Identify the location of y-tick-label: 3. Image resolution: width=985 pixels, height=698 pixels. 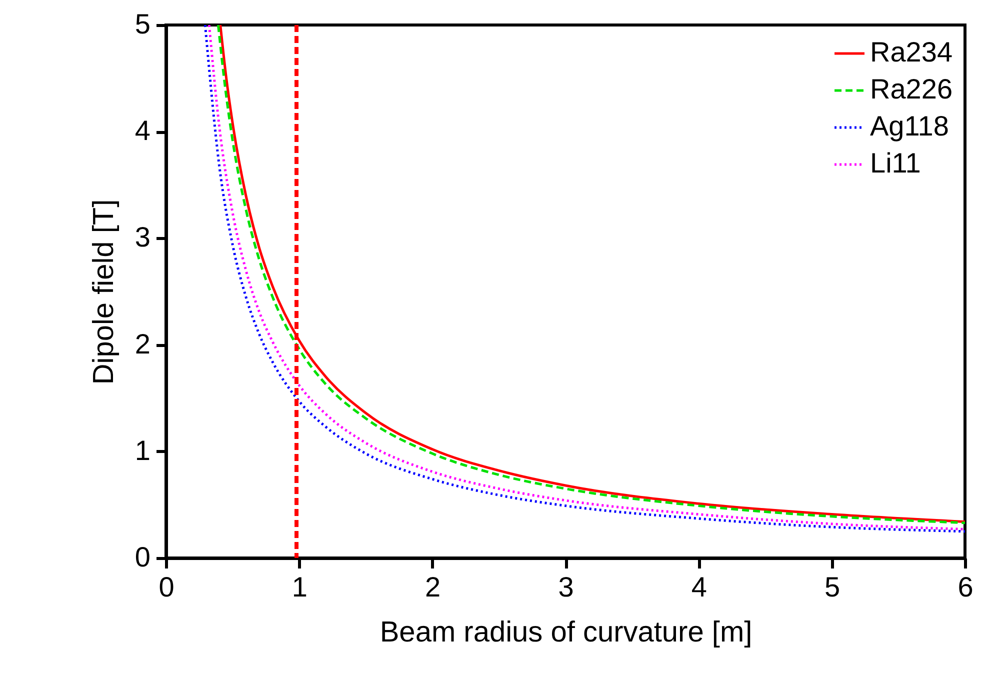
(142, 237).